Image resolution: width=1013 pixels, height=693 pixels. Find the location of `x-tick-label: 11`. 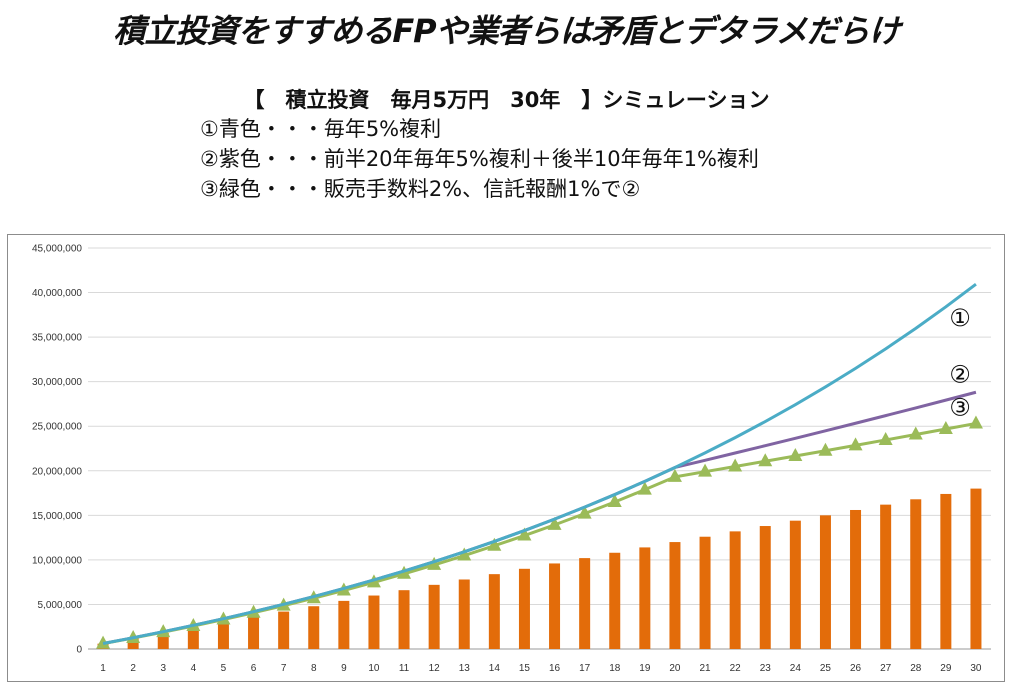

x-tick-label: 11 is located at coordinates (404, 668).